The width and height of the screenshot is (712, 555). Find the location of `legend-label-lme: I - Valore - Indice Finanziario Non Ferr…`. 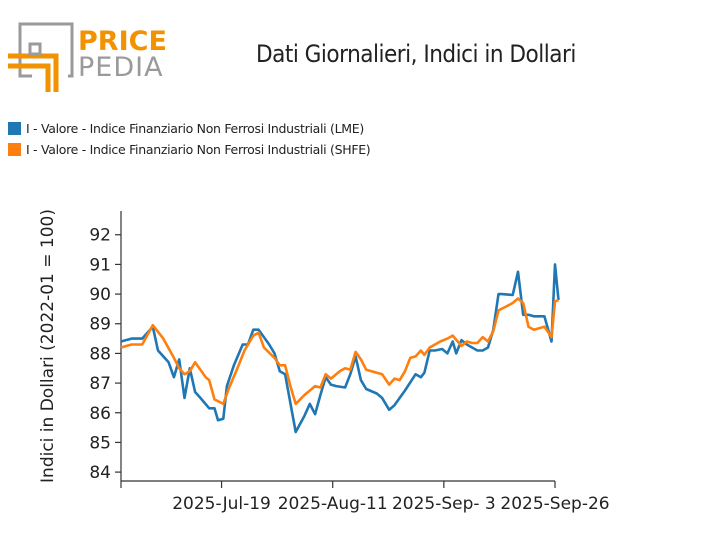

legend-label-lme: I - Valore - Indice Finanziario Non Ferr… is located at coordinates (195, 128).